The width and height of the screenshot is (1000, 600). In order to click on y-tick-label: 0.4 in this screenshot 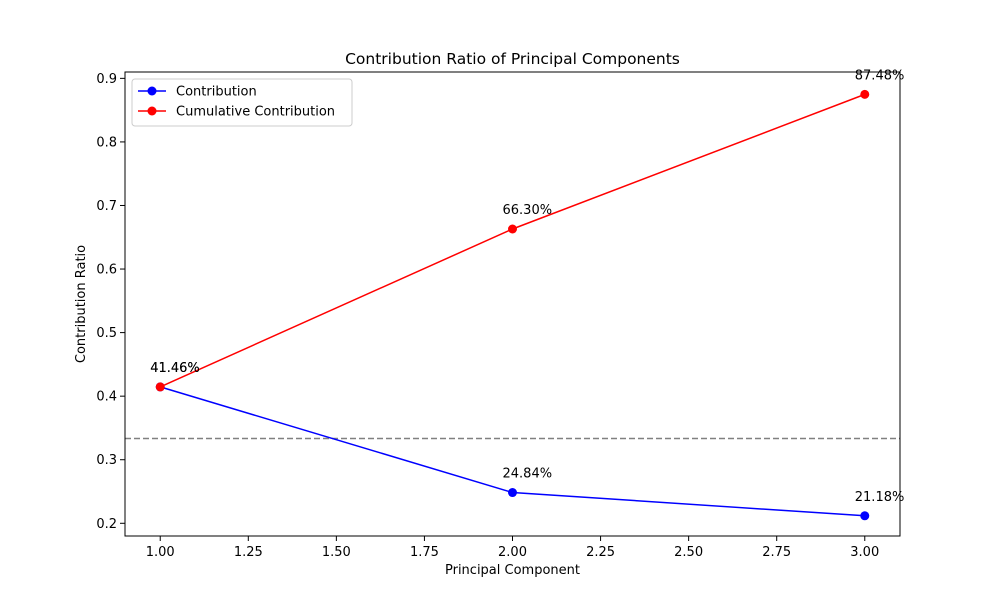, I will do `click(106, 397)`.